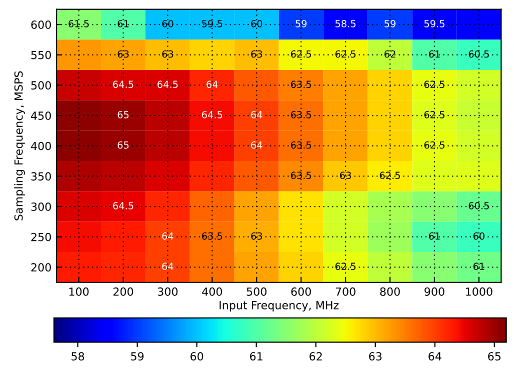 This screenshot has height=374, width=514. I want to click on x-tick-label: 200, so click(123, 291).